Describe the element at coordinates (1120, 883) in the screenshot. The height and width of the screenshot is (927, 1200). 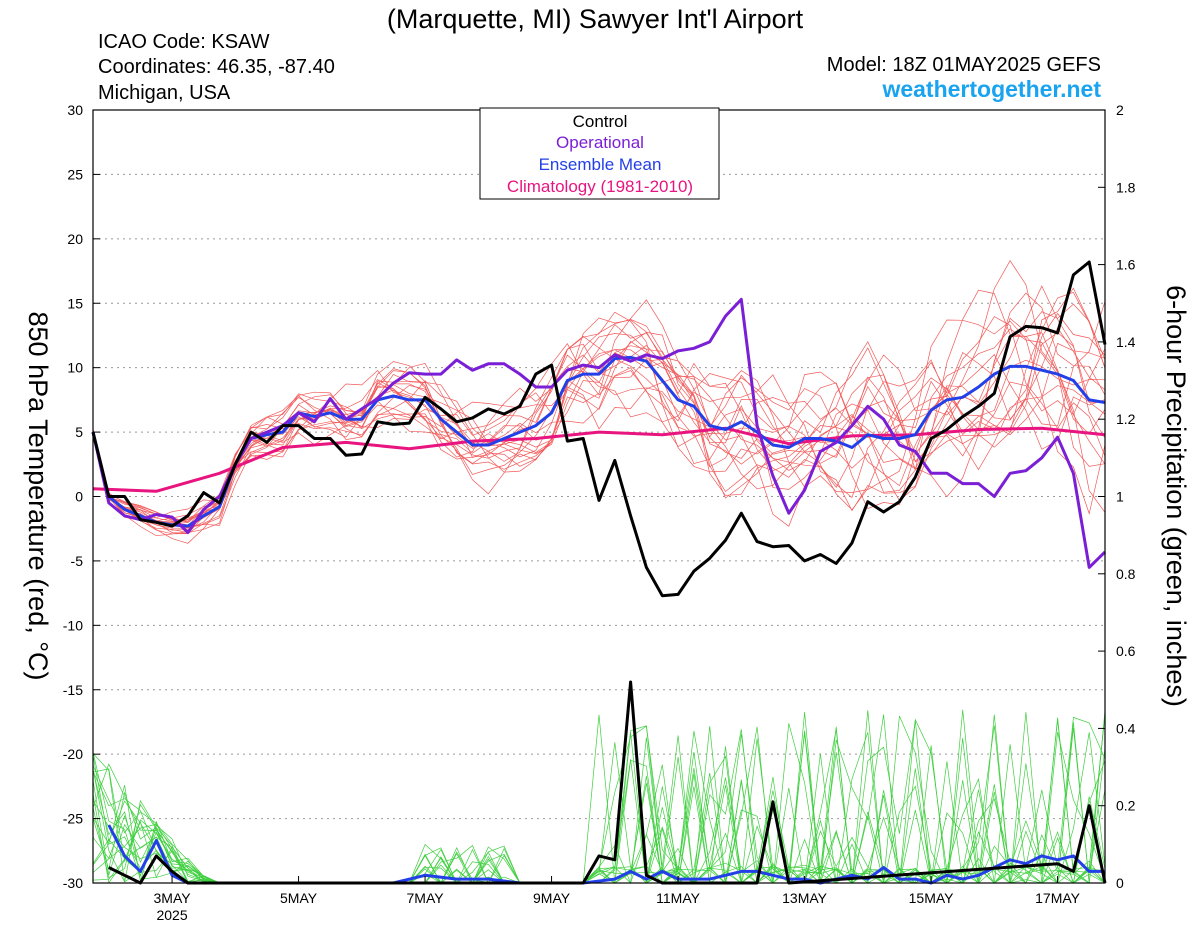
I see `y2-tick-label: 0` at that location.